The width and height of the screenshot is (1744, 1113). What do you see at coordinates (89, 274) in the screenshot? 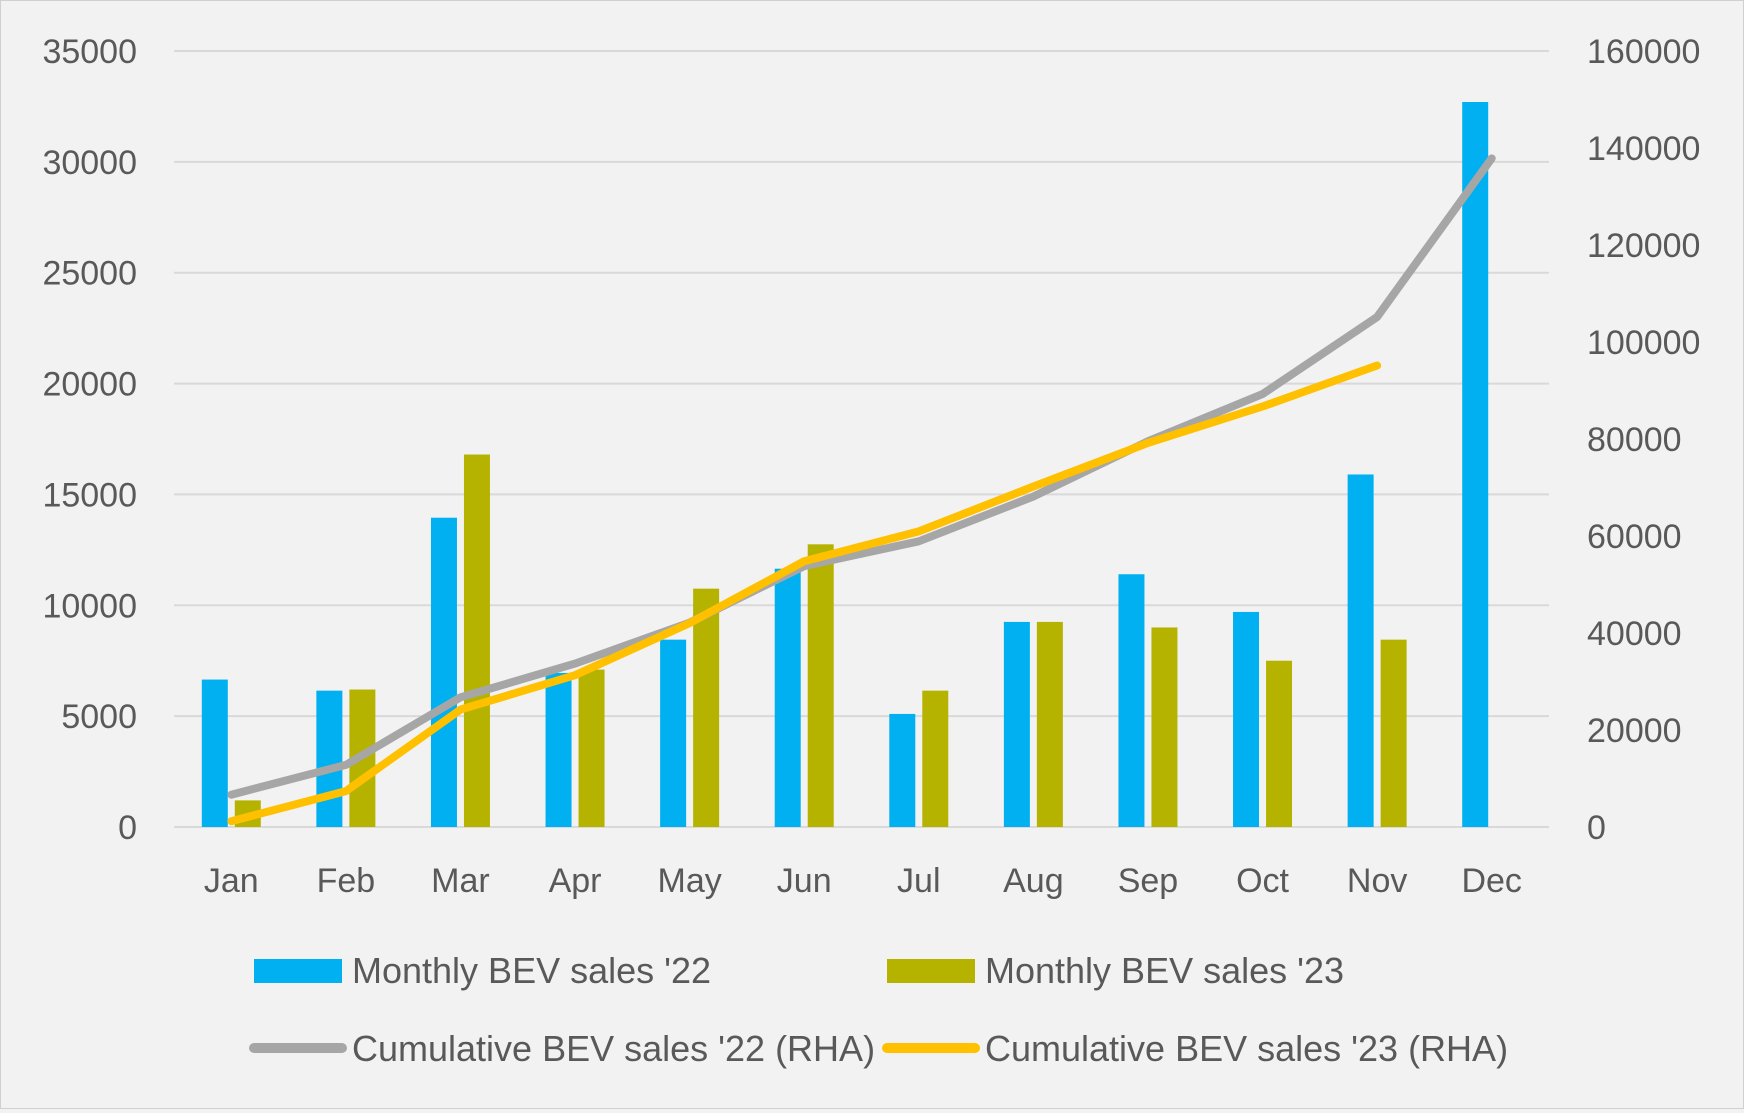
I see `y-tick-label: 25000` at bounding box center [89, 274].